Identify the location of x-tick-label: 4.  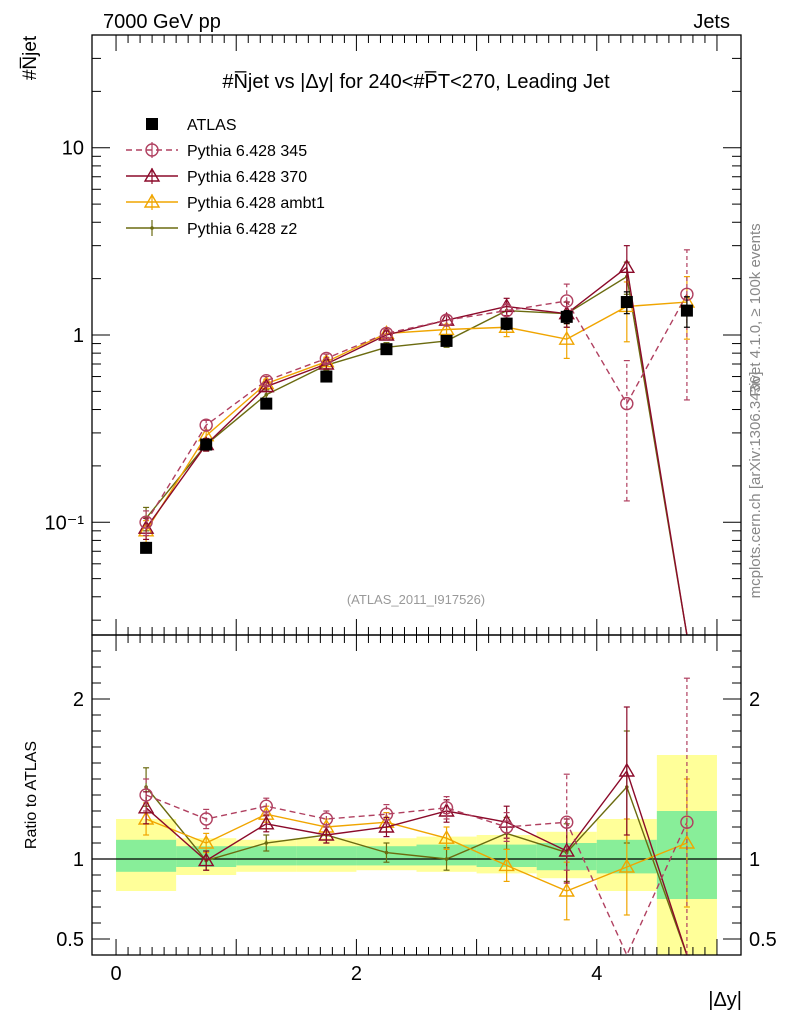
(596, 974).